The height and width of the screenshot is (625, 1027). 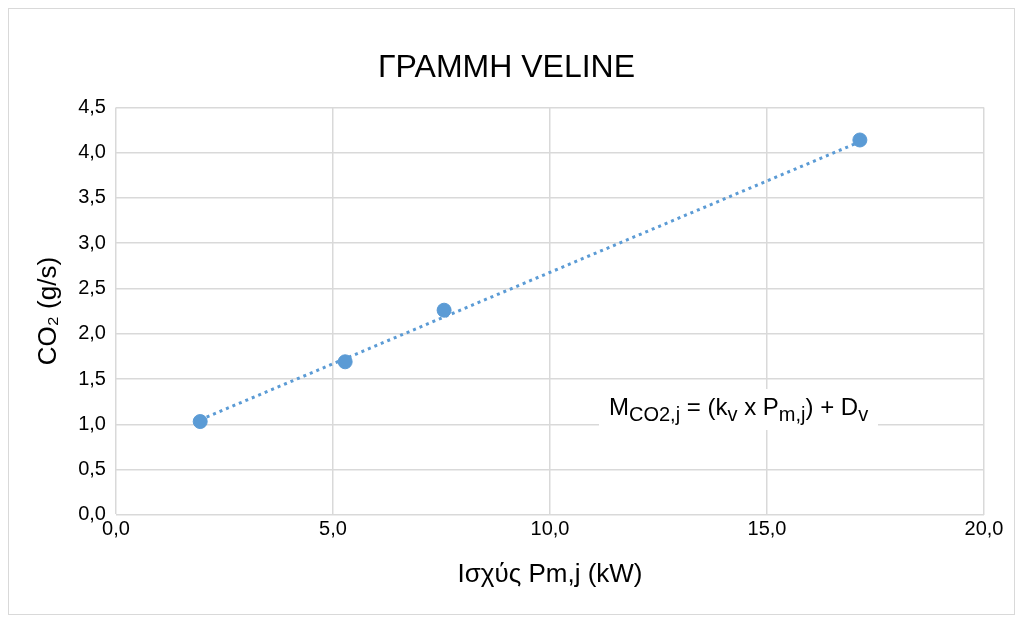 I want to click on y-tick-label: 3,5, so click(x=92, y=196).